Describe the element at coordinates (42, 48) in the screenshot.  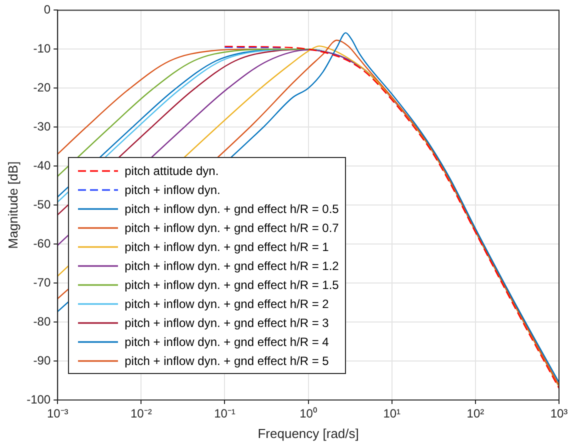
I see `y-tick-label: -10` at that location.